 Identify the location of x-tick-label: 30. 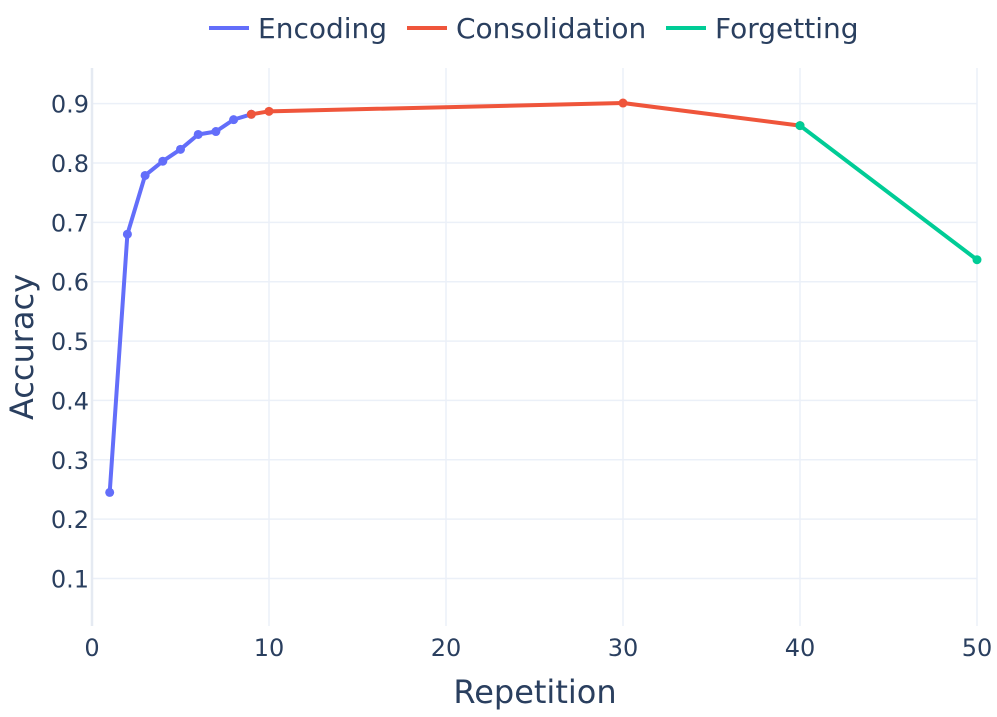
(623, 648).